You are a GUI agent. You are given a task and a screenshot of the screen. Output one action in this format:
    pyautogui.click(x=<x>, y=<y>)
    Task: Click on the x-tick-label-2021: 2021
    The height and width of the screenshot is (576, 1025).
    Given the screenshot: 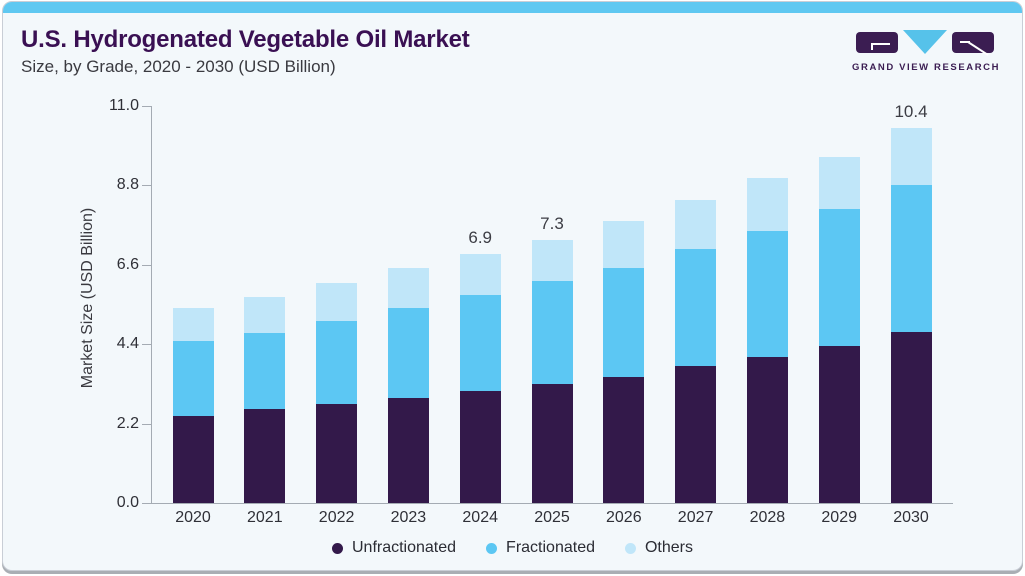 What is the action you would take?
    pyautogui.click(x=265, y=517)
    